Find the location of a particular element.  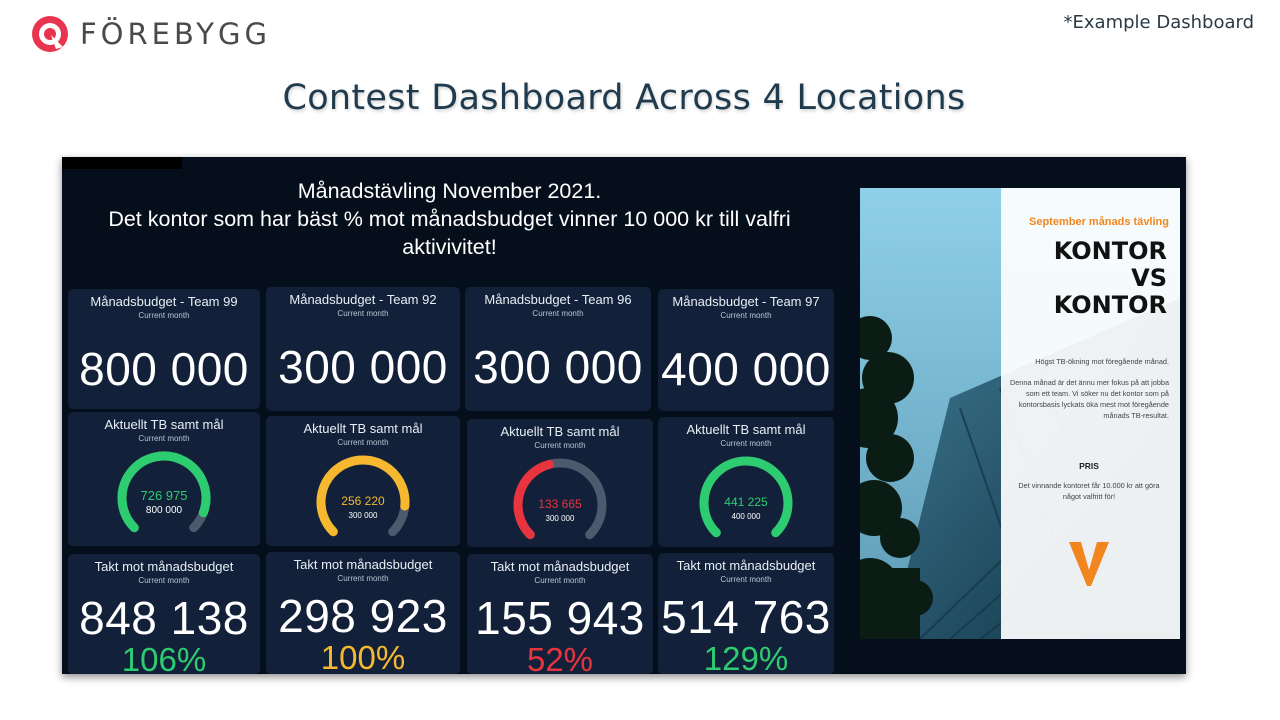

tile-title: Månadsbudget - Team 99 is located at coordinates (164, 301).